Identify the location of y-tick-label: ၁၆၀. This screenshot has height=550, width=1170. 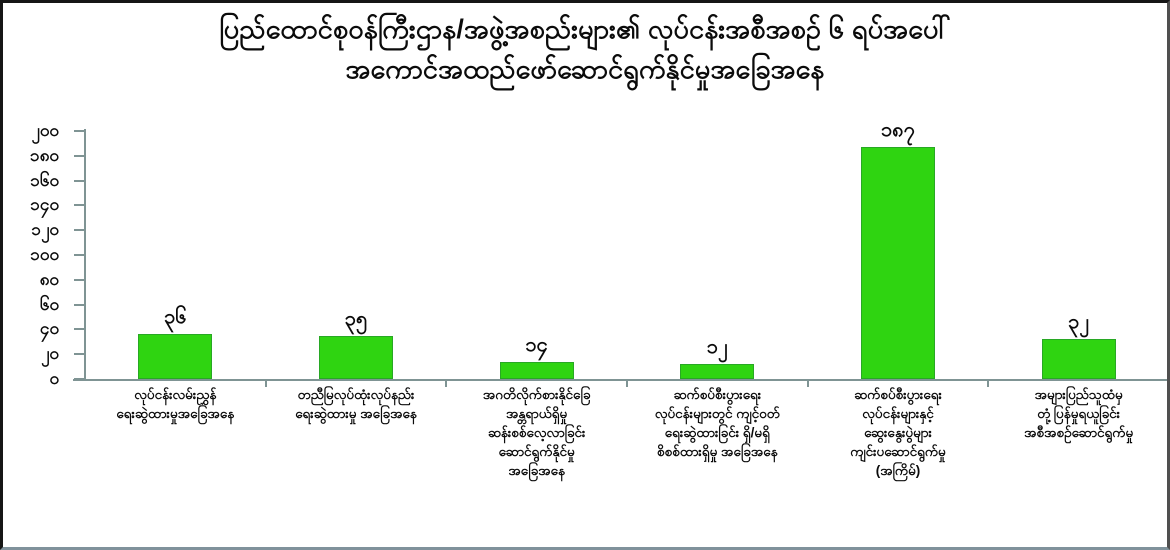
(44, 180).